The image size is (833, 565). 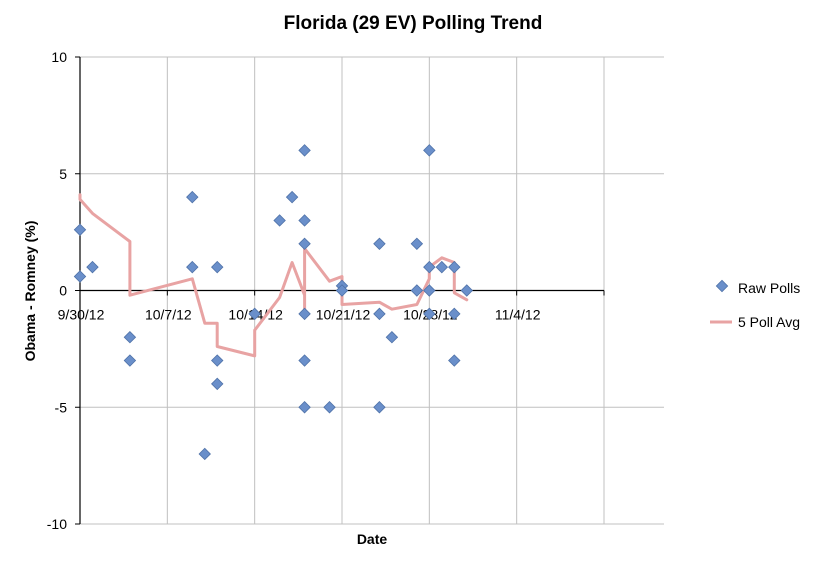 What do you see at coordinates (57, 290) in the screenshot?
I see `y-tick-labels: 10 5 0 -5 -10` at bounding box center [57, 290].